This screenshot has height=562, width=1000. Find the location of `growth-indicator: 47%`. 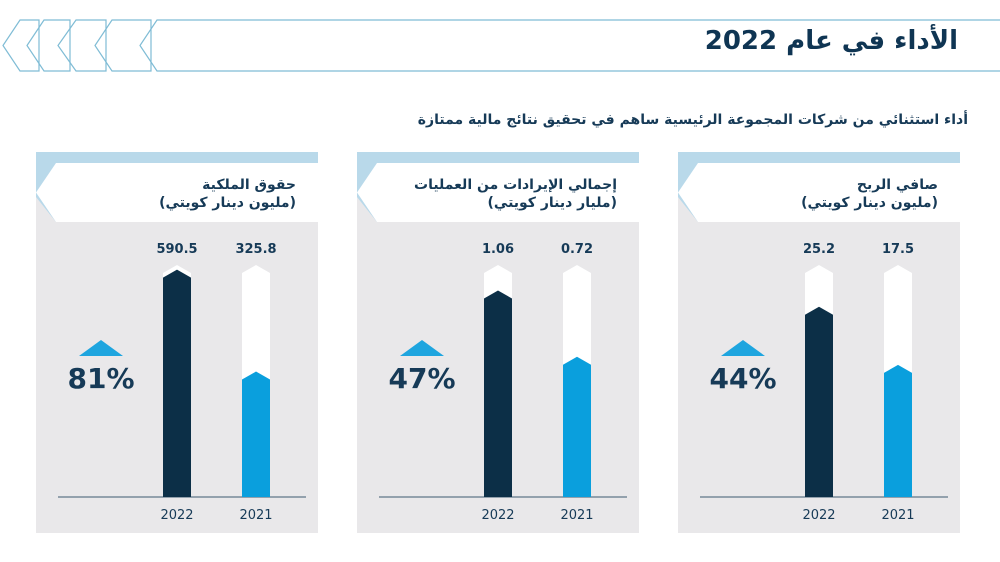

growth-indicator: 47% is located at coordinates (422, 367).